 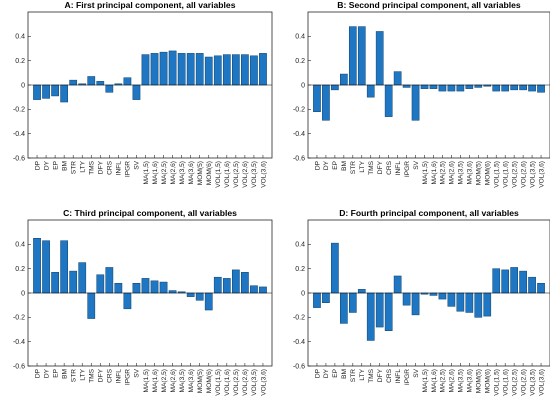 What do you see at coordinates (46, 165) in the screenshot?
I see `x-tick-label: DY` at bounding box center [46, 165].